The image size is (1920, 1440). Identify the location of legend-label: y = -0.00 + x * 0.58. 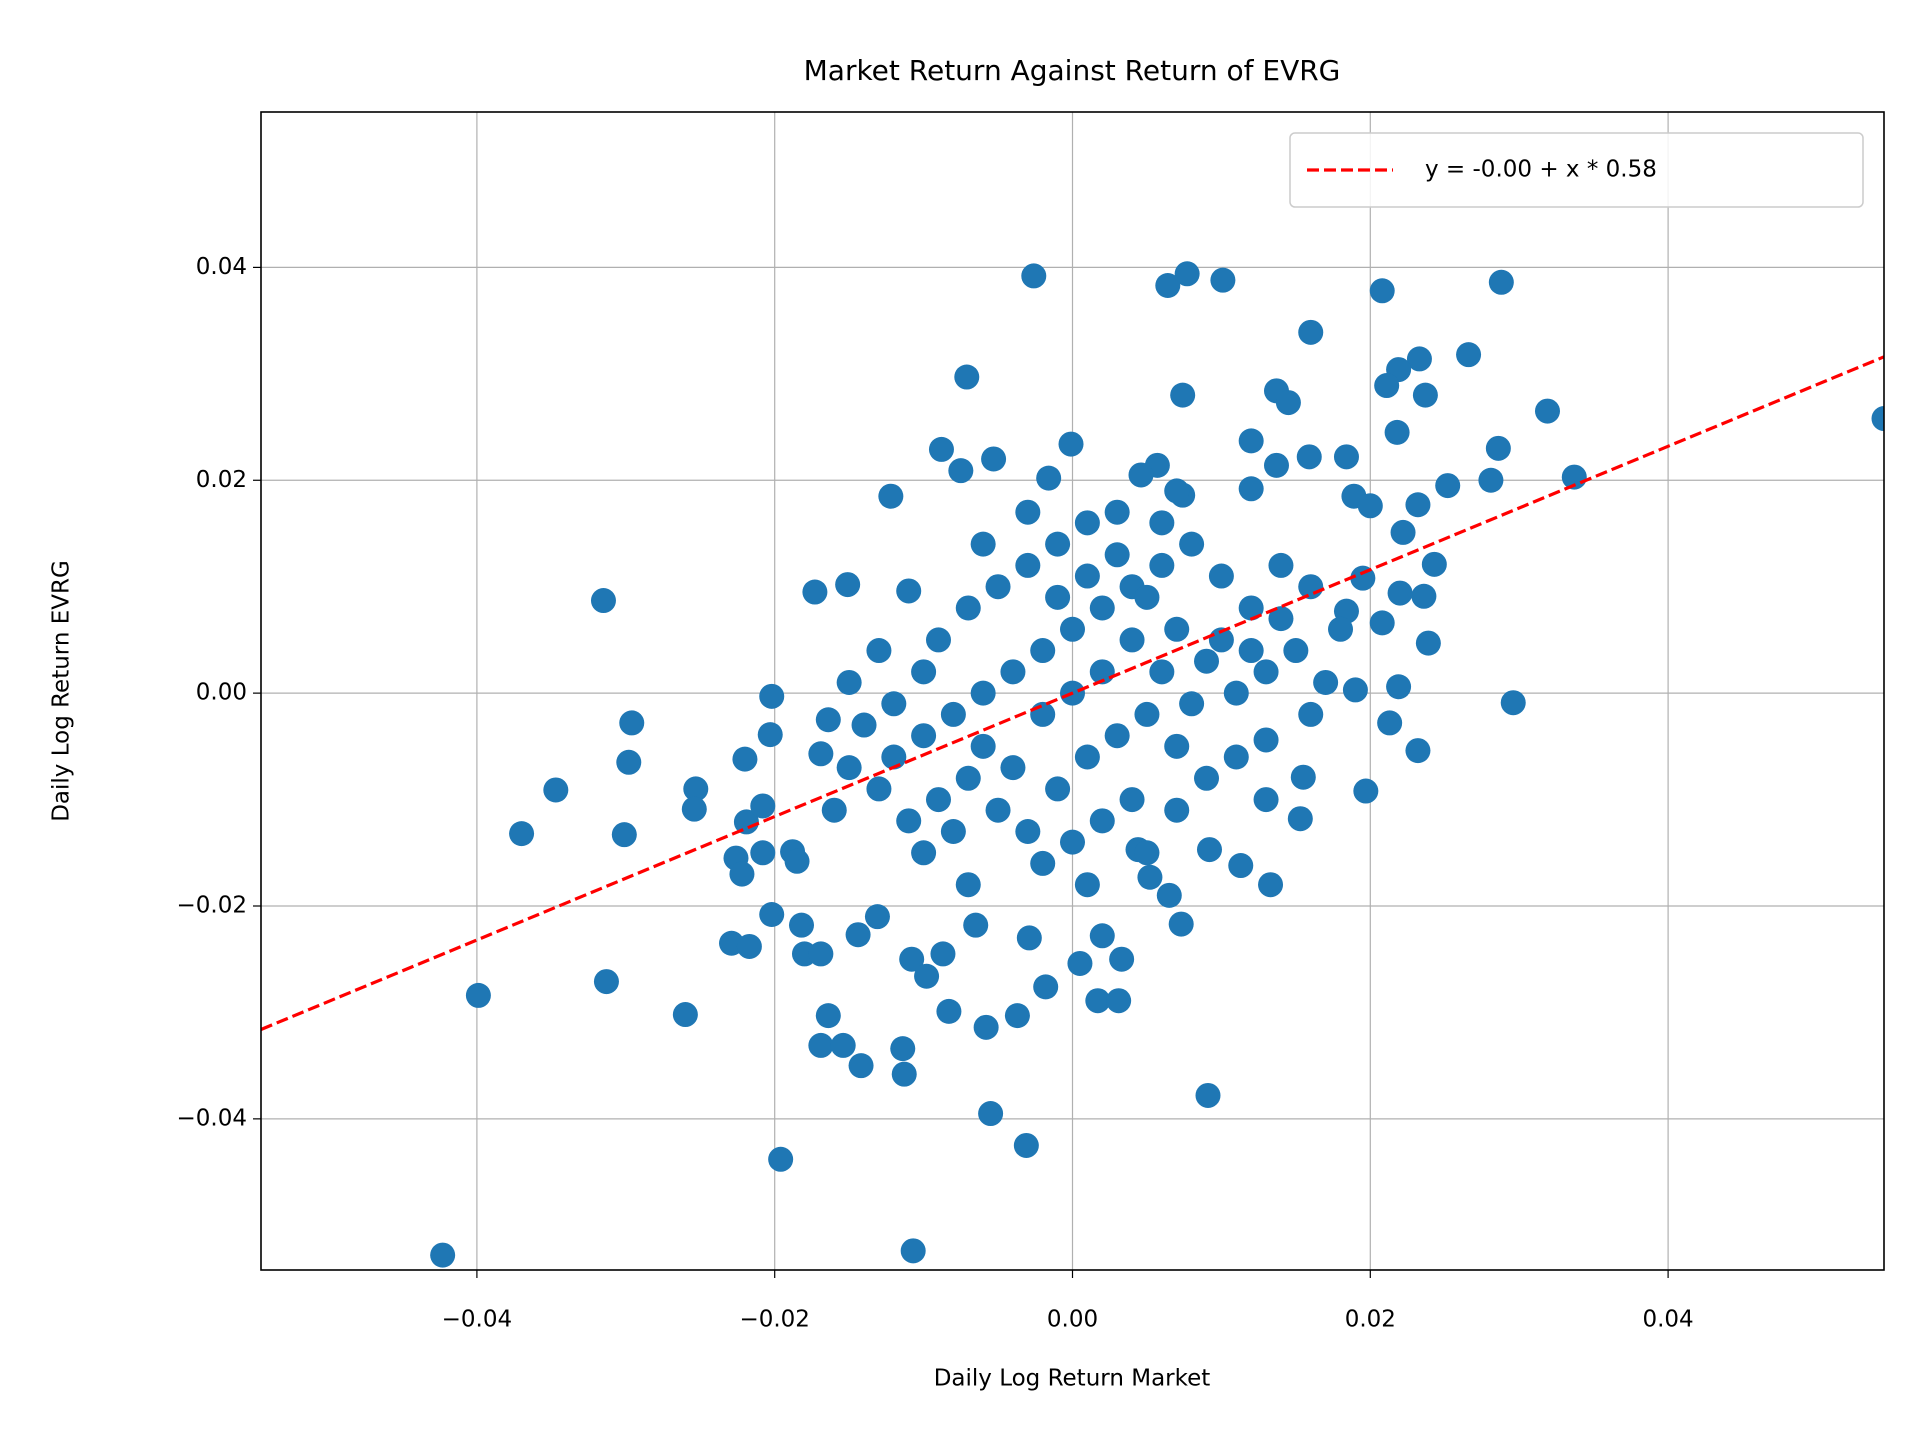
(1541, 170).